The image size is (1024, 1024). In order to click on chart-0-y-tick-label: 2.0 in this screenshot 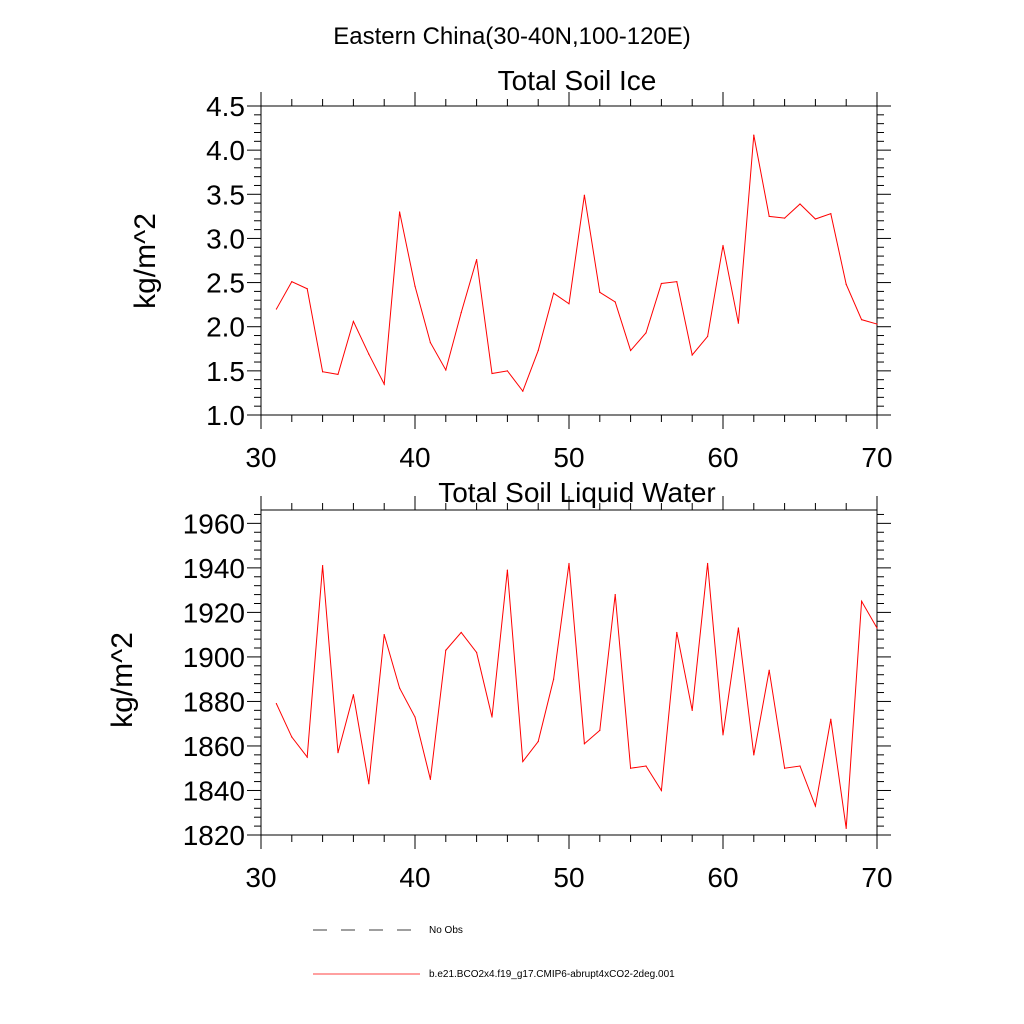, I will do `click(225, 327)`.